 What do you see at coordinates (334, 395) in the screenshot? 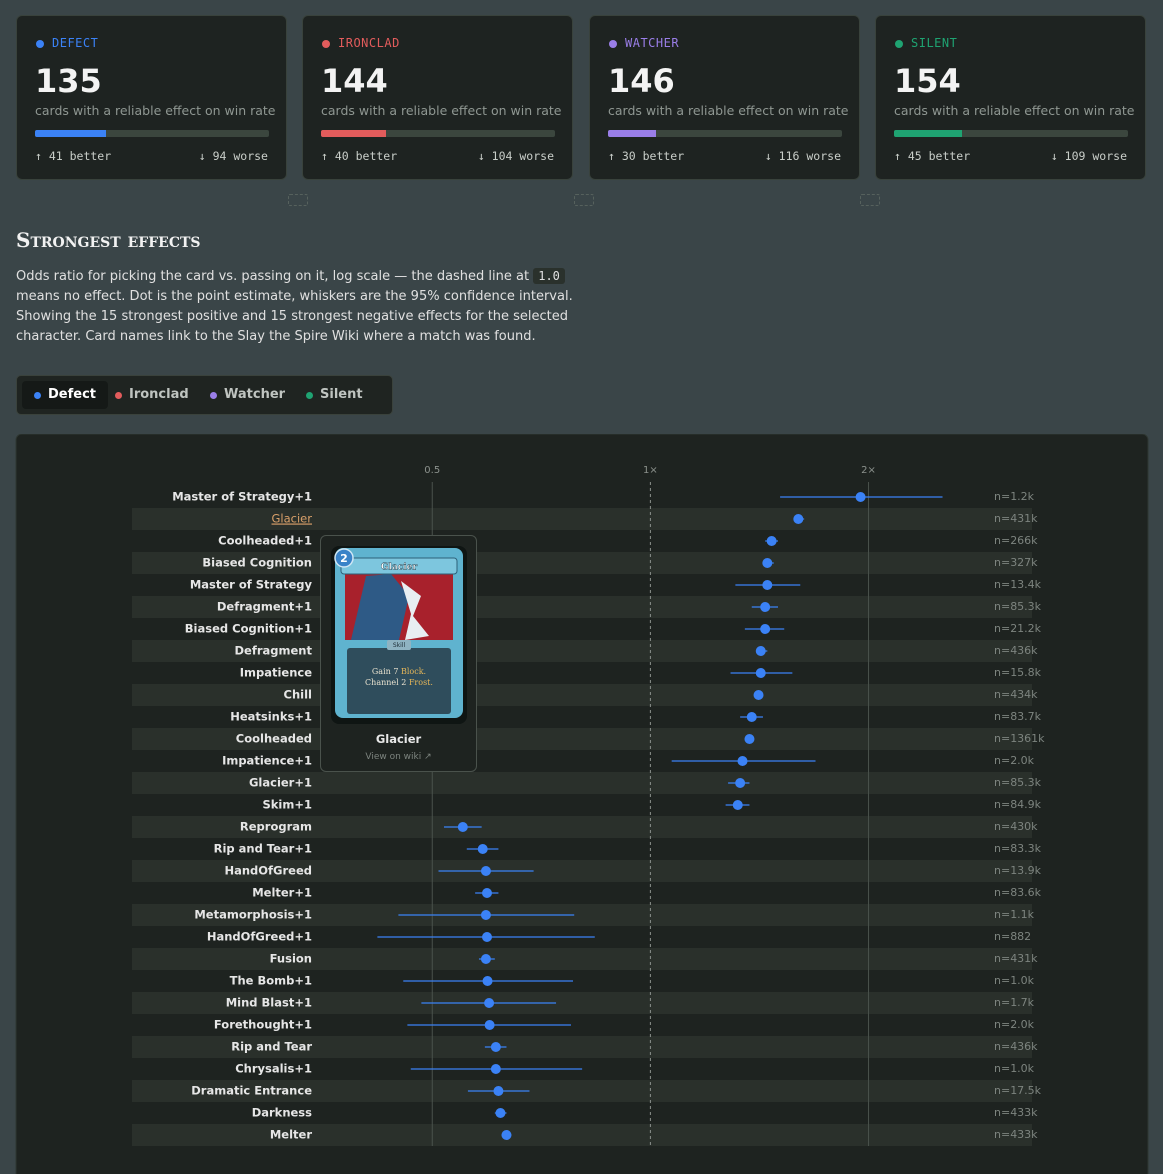
I see `tab: Silent` at bounding box center [334, 395].